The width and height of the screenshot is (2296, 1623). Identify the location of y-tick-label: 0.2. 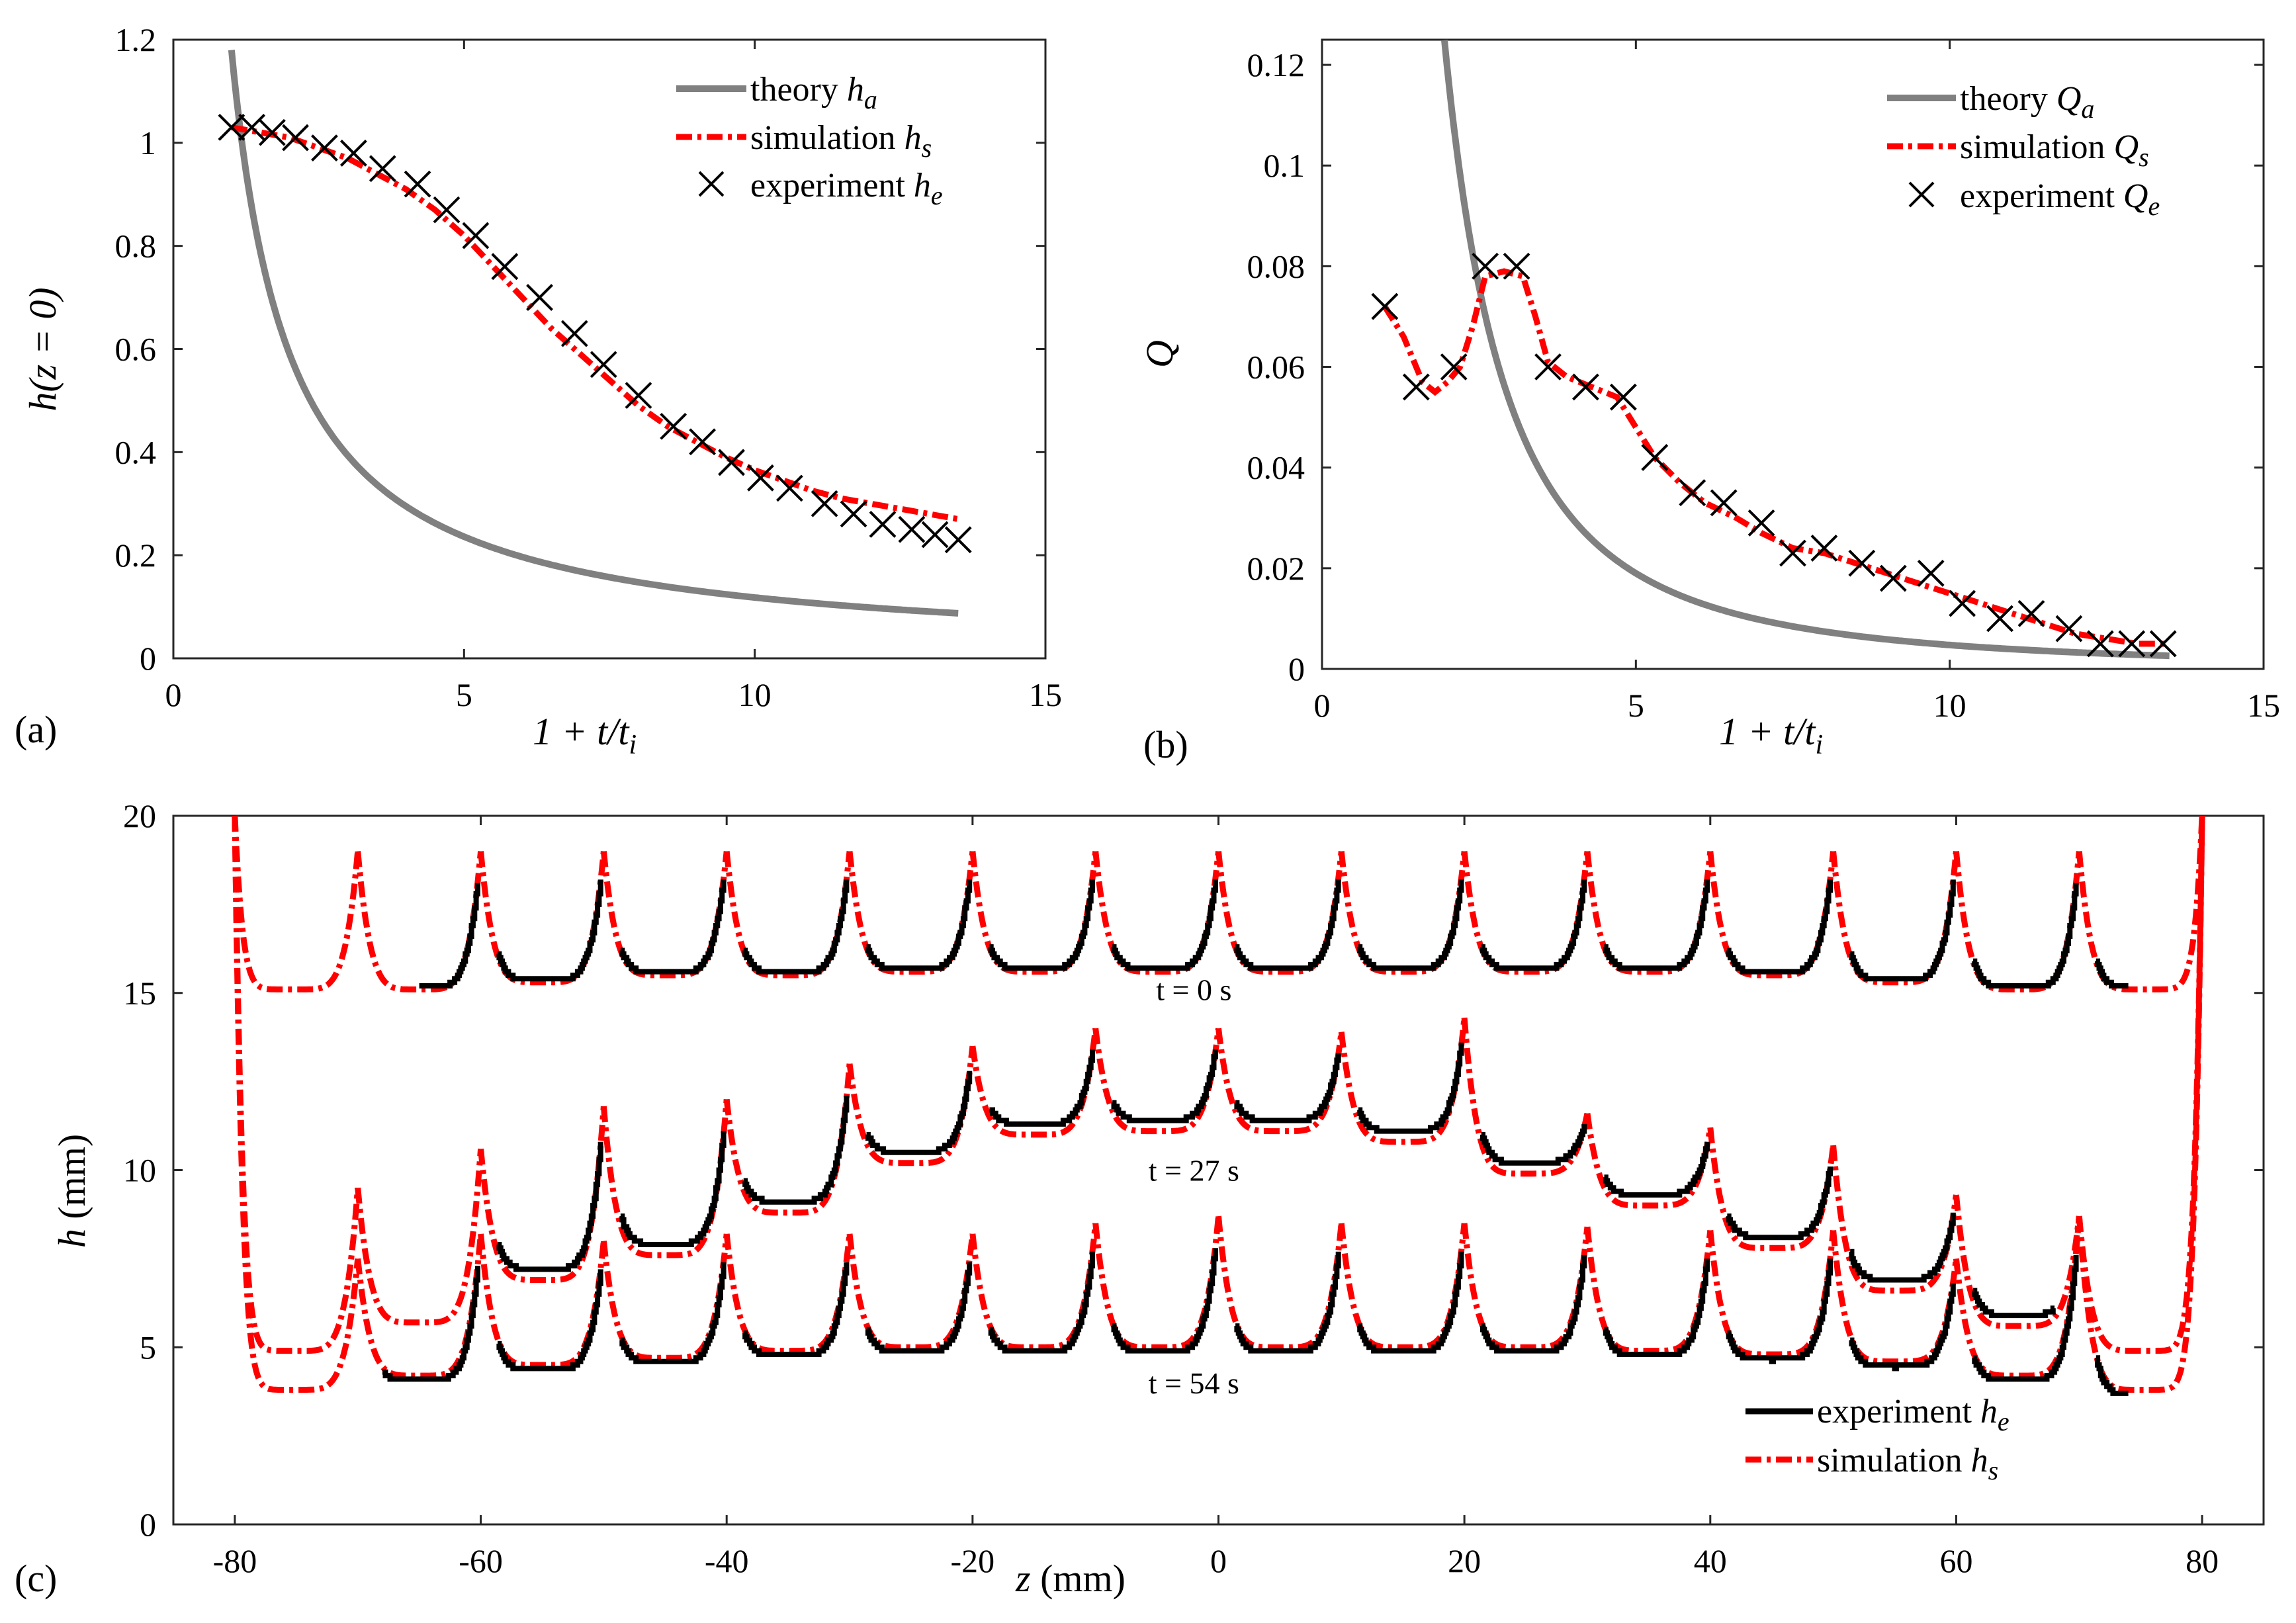
(136, 556).